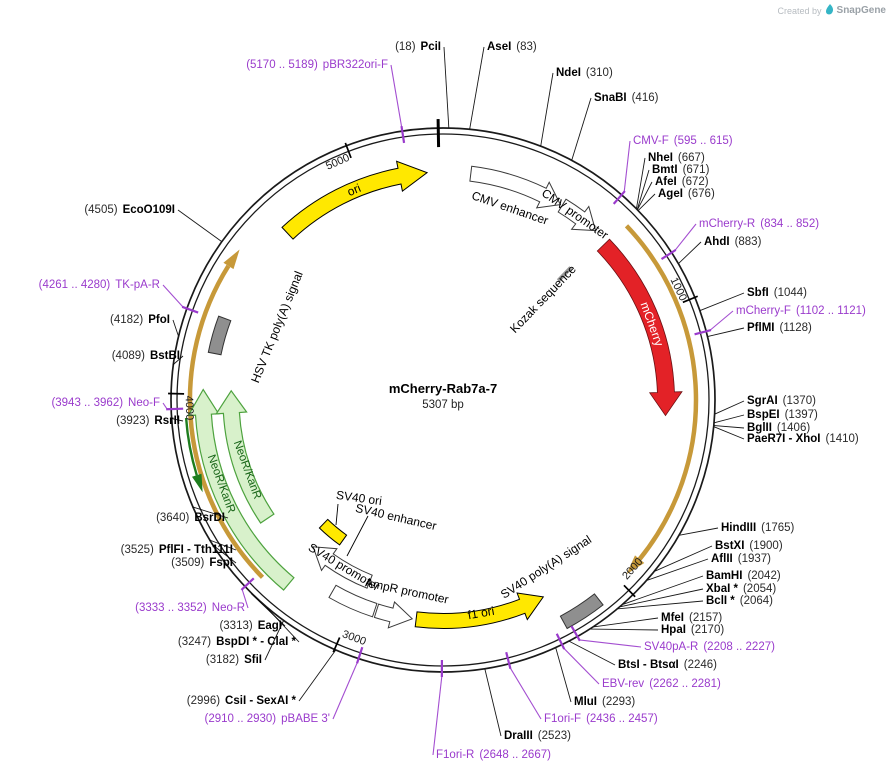 The image size is (891, 774). I want to click on site-position: (3525), so click(137, 550).